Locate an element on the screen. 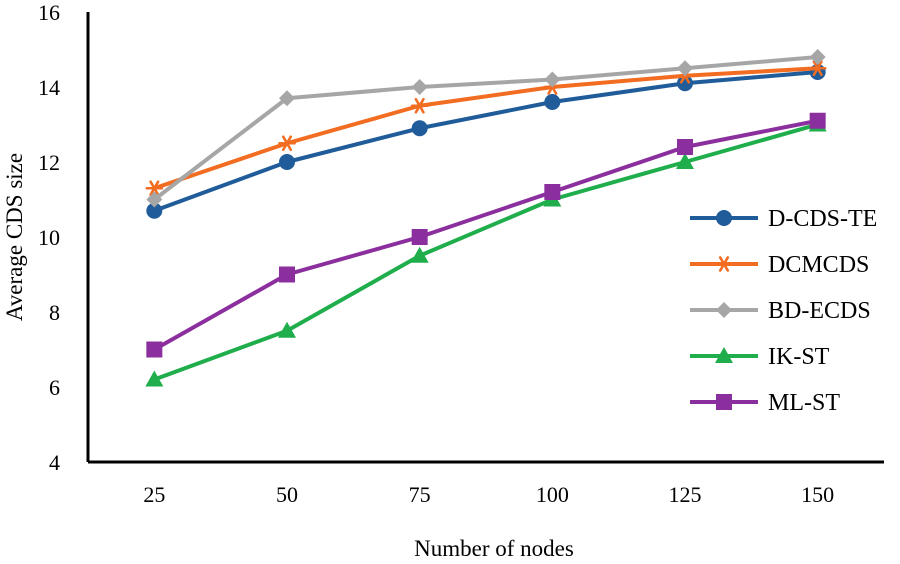 The image size is (900, 564). legend-item-ik-st: IK-ST is located at coordinates (760, 357).